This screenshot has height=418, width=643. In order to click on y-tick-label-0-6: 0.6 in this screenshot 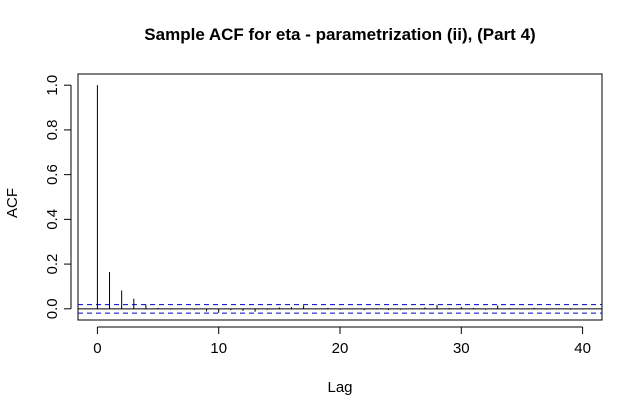, I will do `click(52, 174)`.